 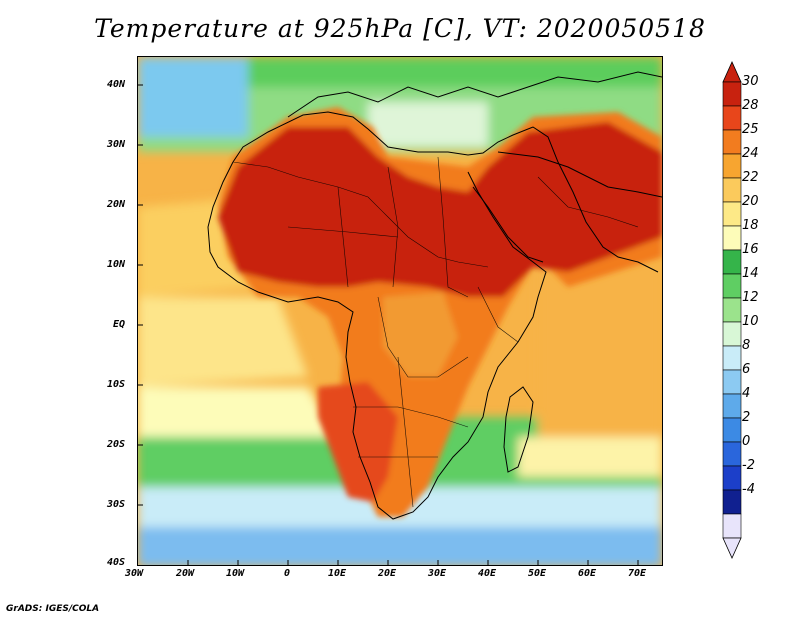 I want to click on lon-label-0: 0, so click(x=287, y=573).